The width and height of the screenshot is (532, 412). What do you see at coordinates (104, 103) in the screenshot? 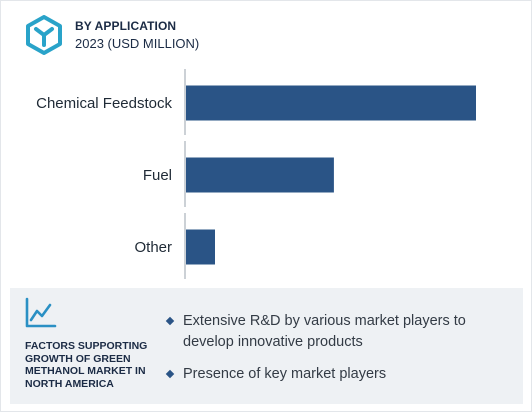
I see `category-label: Chemical Feedstock` at bounding box center [104, 103].